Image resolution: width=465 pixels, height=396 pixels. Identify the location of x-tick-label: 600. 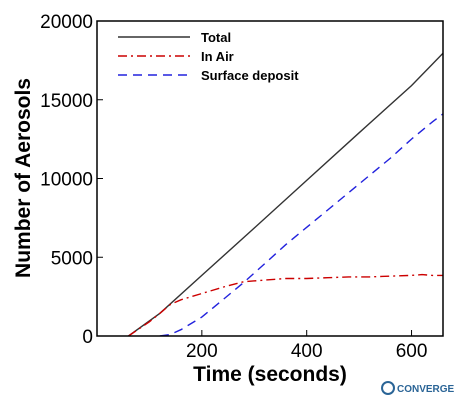
(412, 351).